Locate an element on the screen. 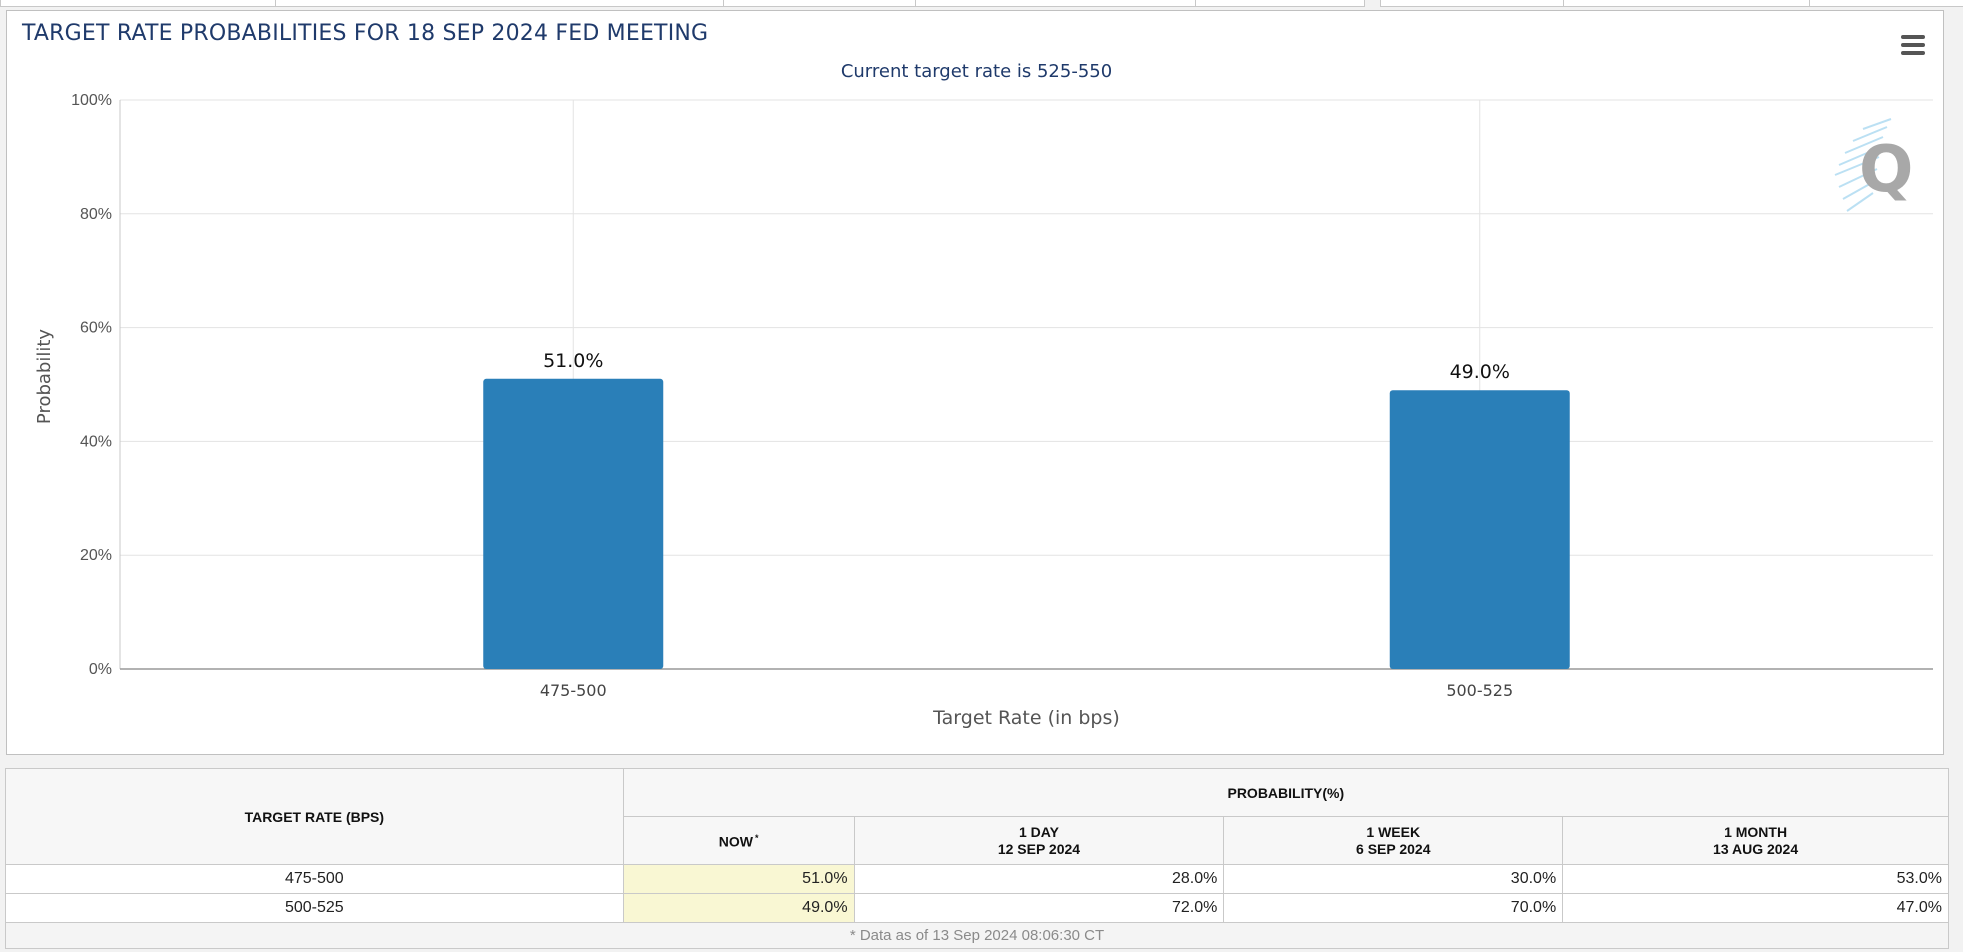  top-tab-strip is located at coordinates (981, 4).